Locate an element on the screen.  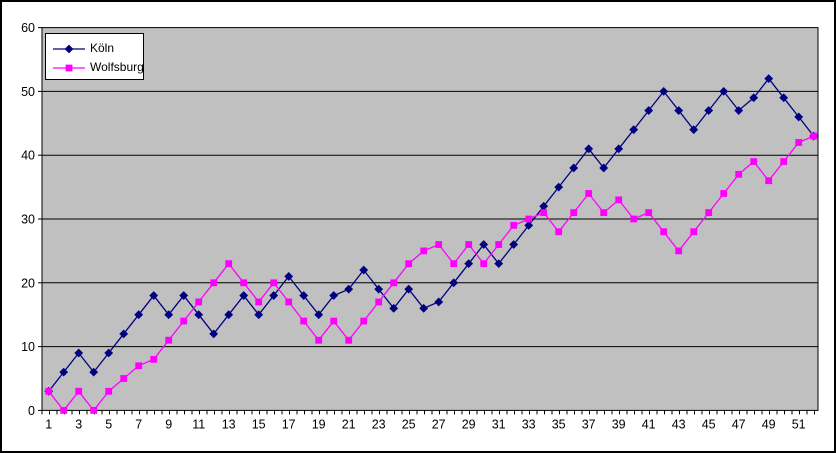
svg-text: 39 is located at coordinates (619, 424).